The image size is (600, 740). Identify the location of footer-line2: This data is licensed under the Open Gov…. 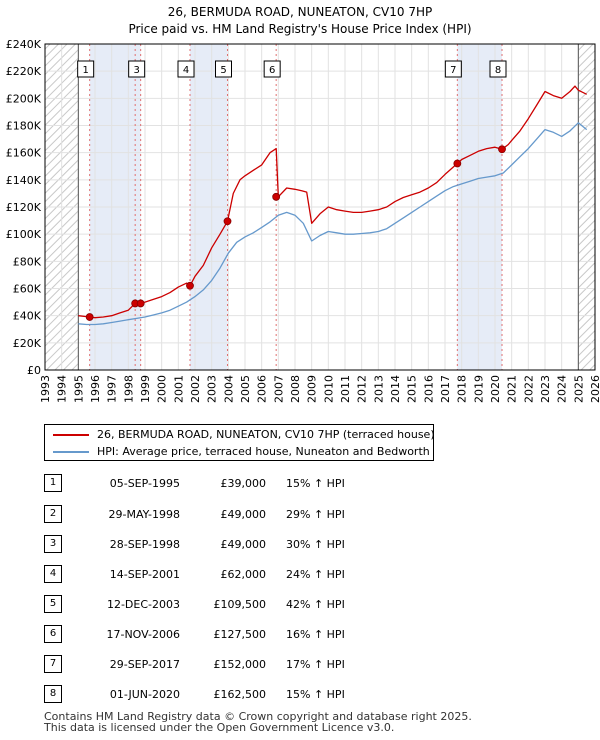
(219, 727).